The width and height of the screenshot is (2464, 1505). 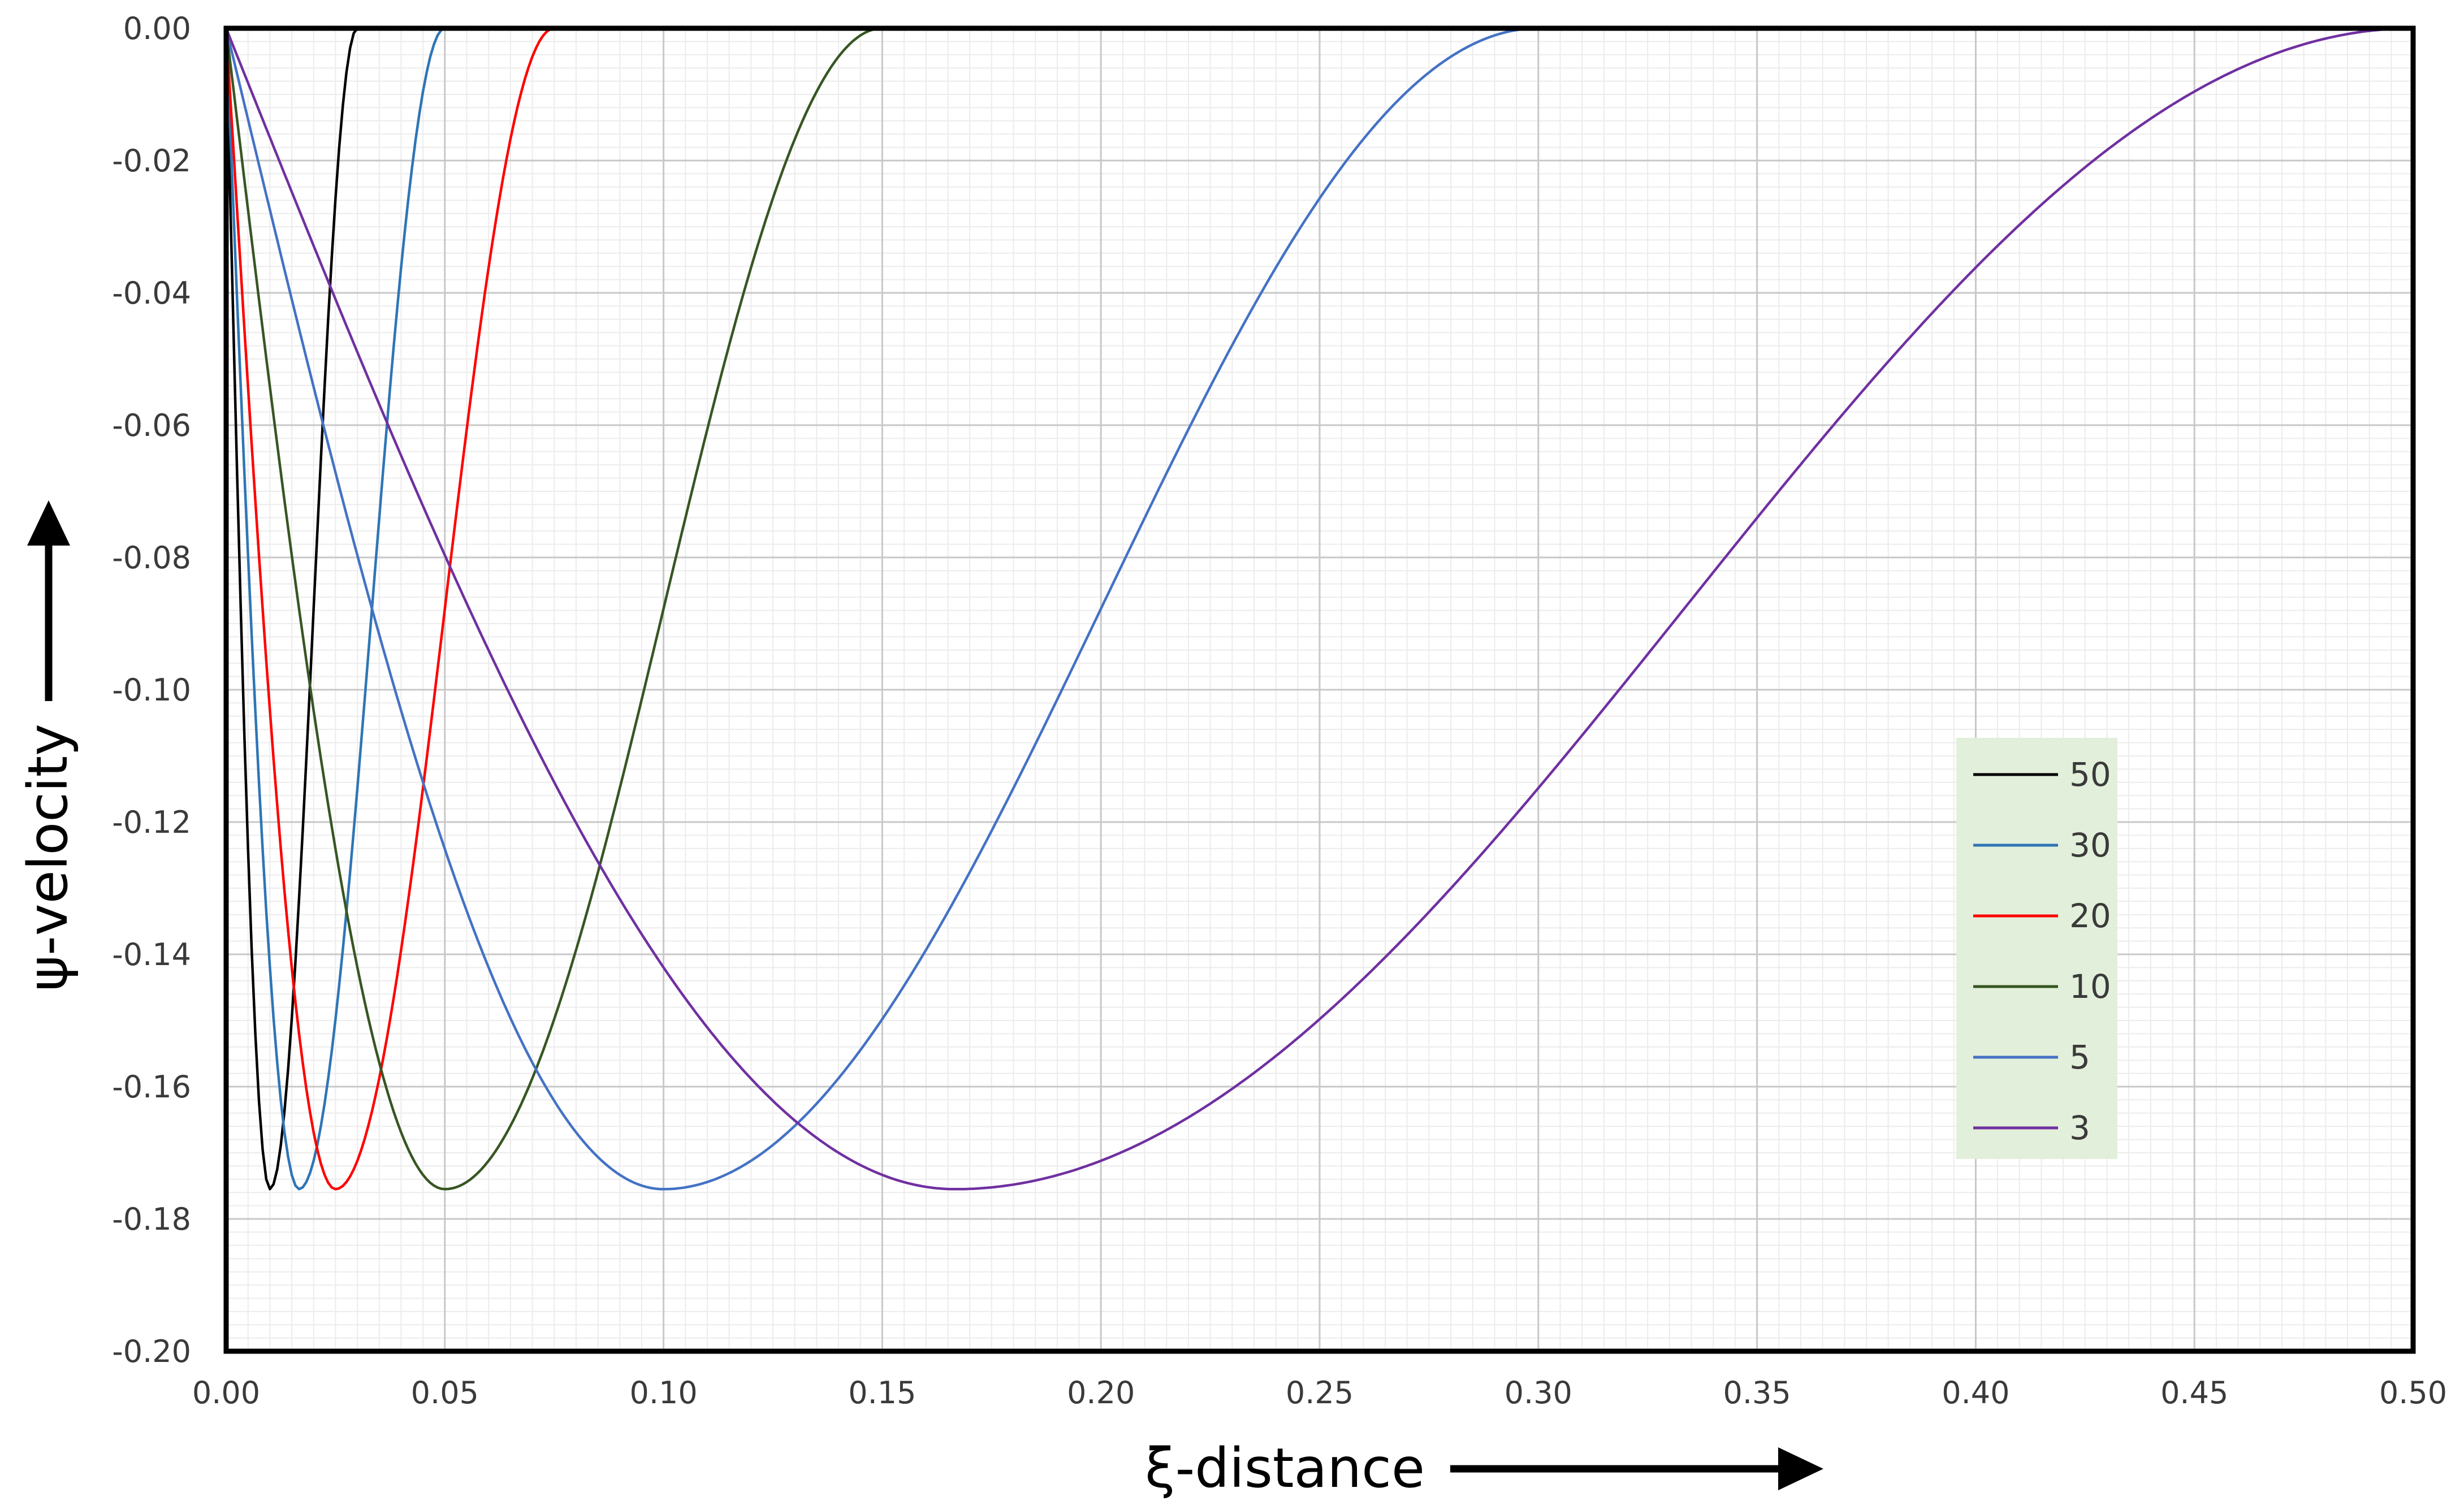 I want to click on y-tick-label: -0.18, so click(x=151, y=1219).